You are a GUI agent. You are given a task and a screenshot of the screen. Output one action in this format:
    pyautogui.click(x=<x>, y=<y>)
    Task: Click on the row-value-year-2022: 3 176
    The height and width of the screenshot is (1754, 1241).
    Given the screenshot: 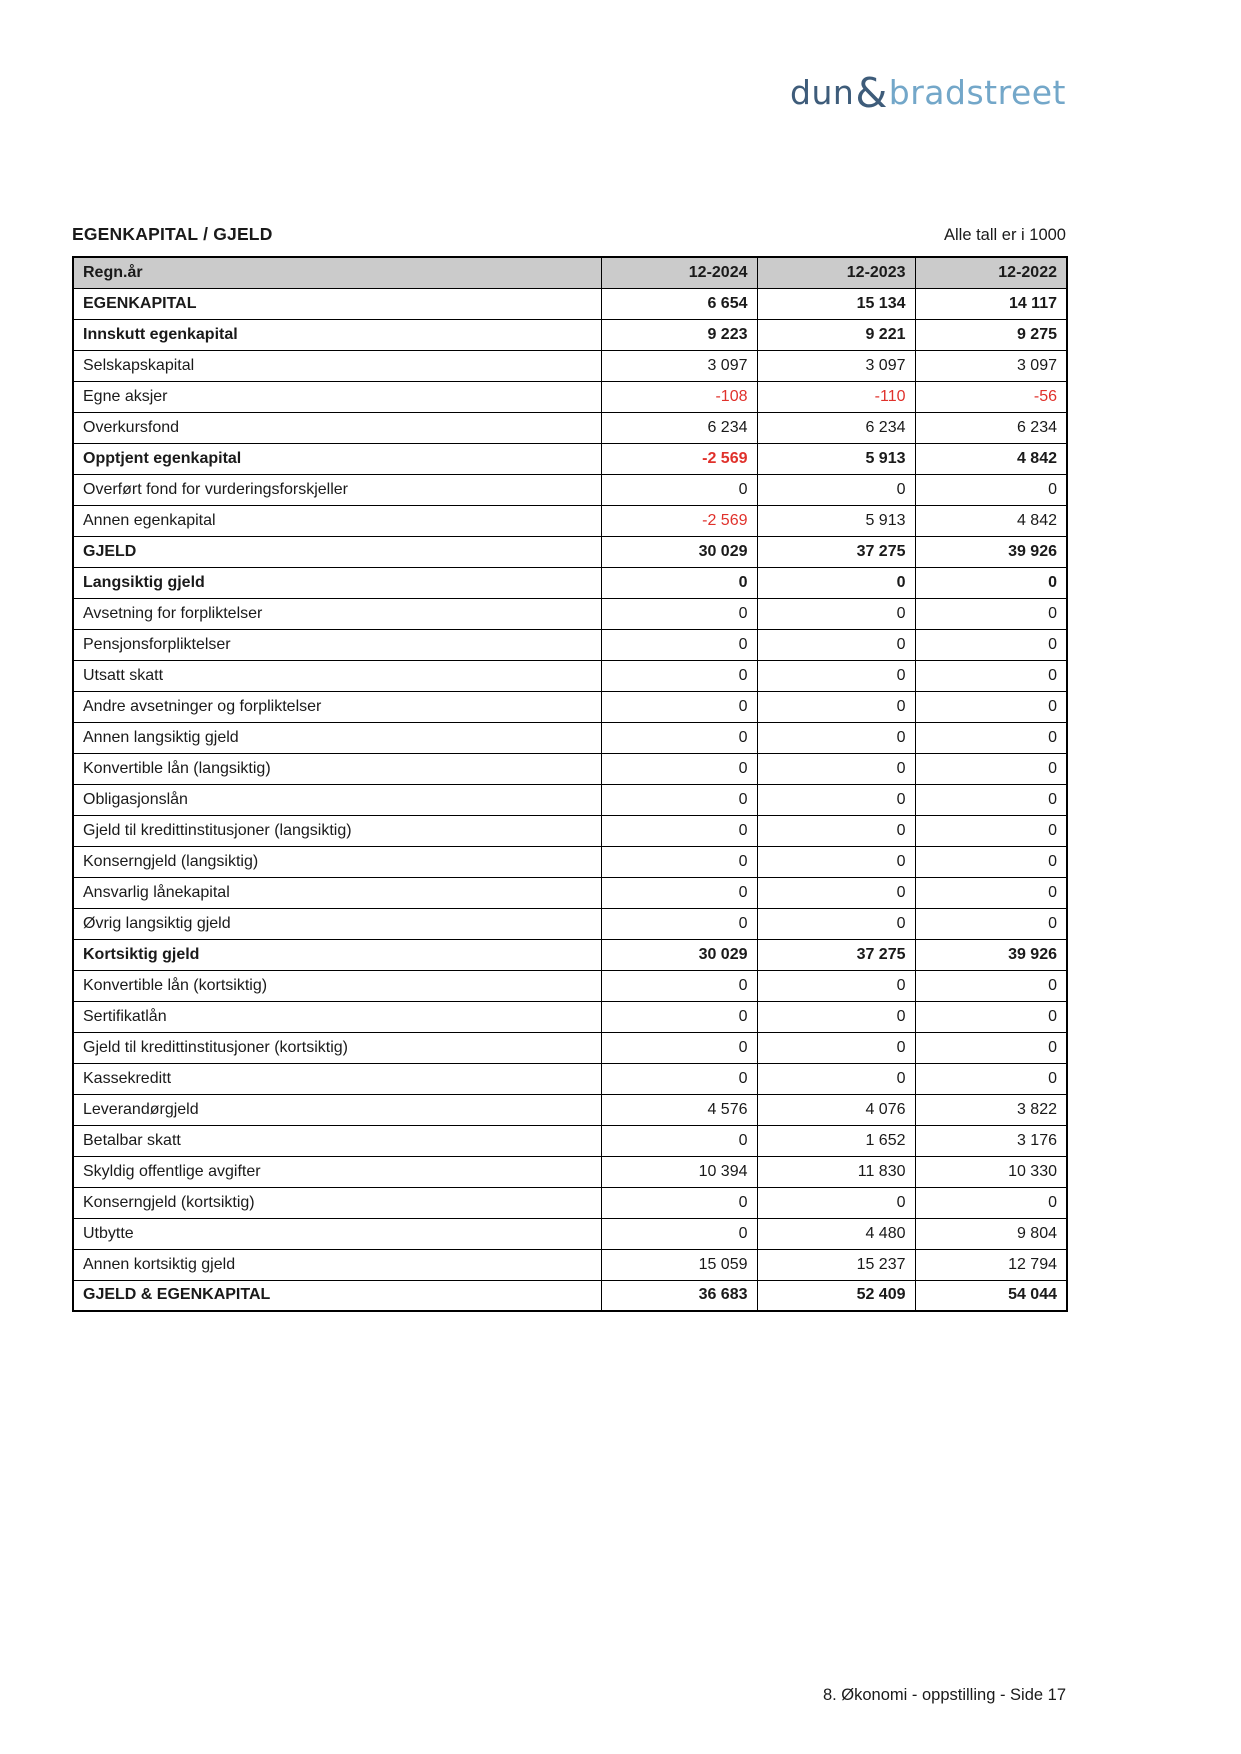 What is the action you would take?
    pyautogui.click(x=991, y=1140)
    